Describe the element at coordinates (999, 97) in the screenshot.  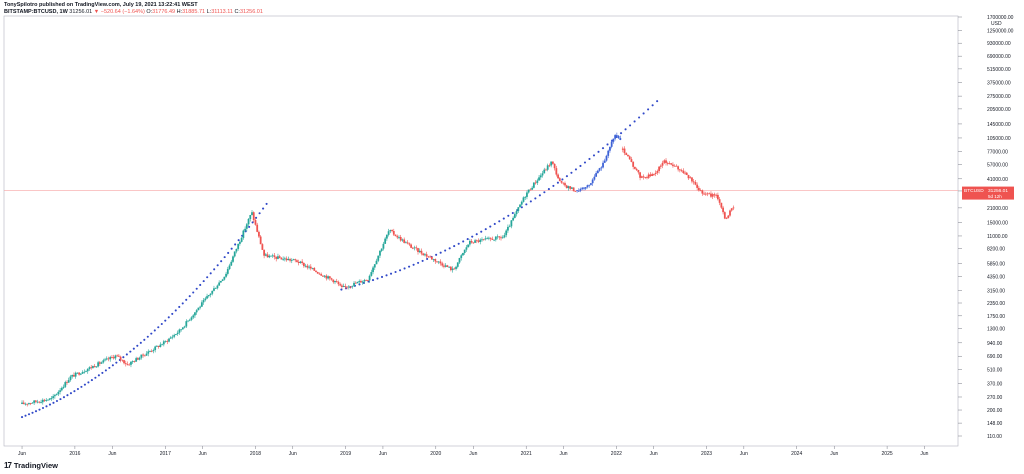
I see `y-tick-label: 275000.00` at that location.